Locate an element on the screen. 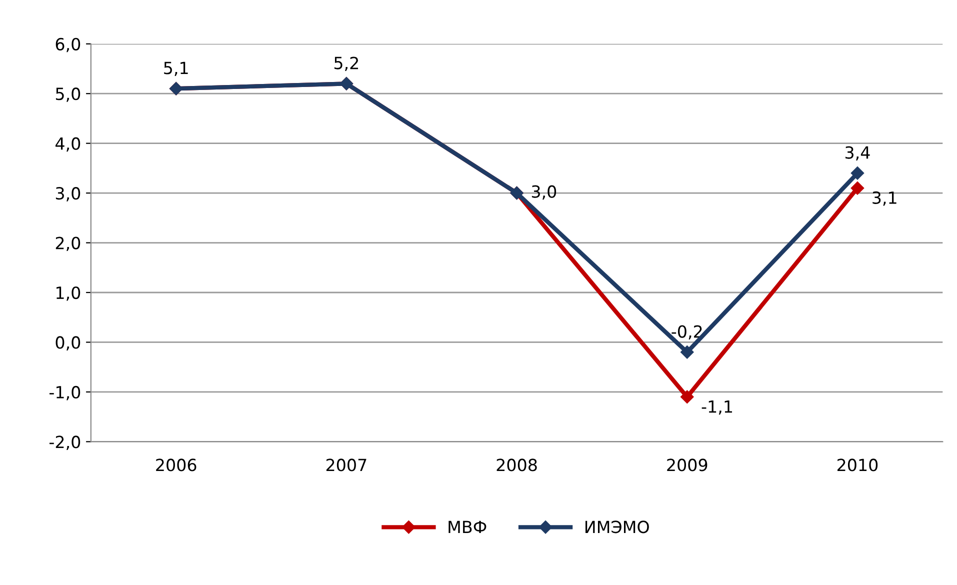 The height and width of the screenshot is (585, 957). y-tick-label: 1,0 is located at coordinates (68, 293).